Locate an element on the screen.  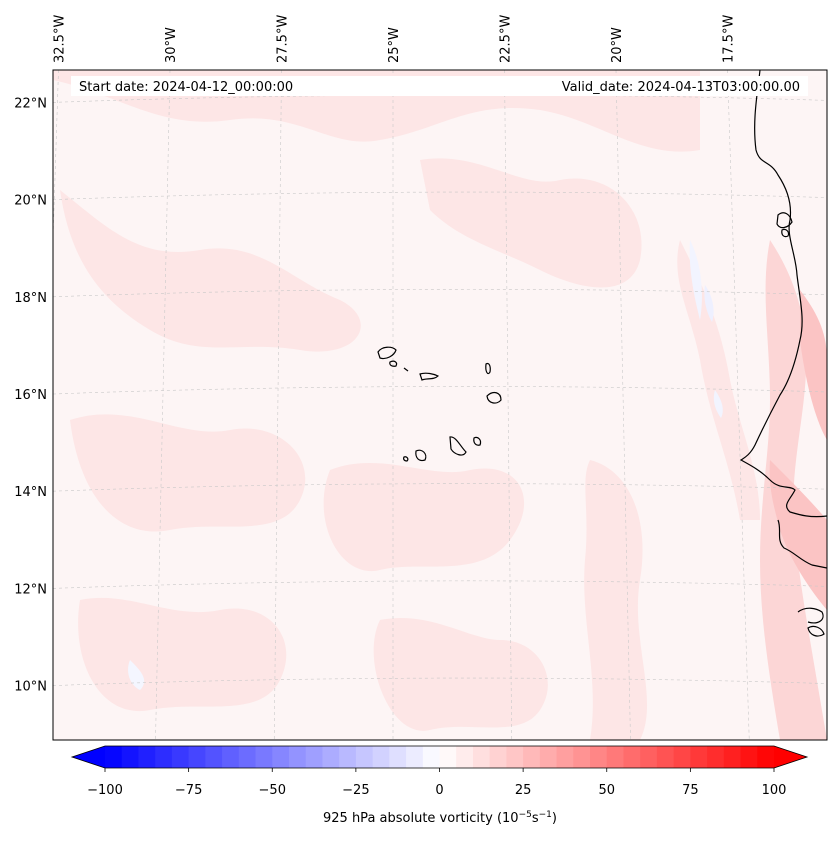
colorbar-tick-label: 75 is located at coordinates (690, 790).